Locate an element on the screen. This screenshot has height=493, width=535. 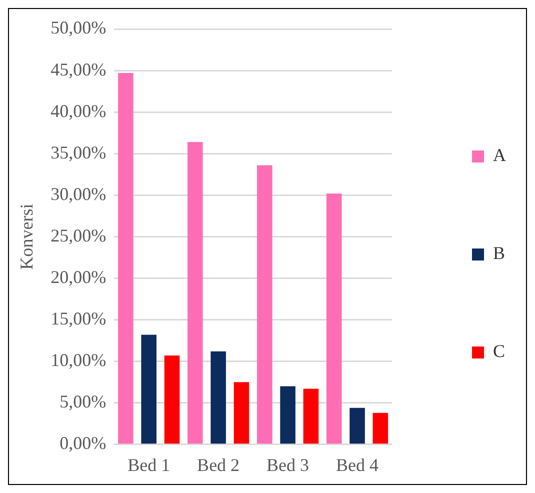
y-tick-label: 30,00% is located at coordinates (78, 194).